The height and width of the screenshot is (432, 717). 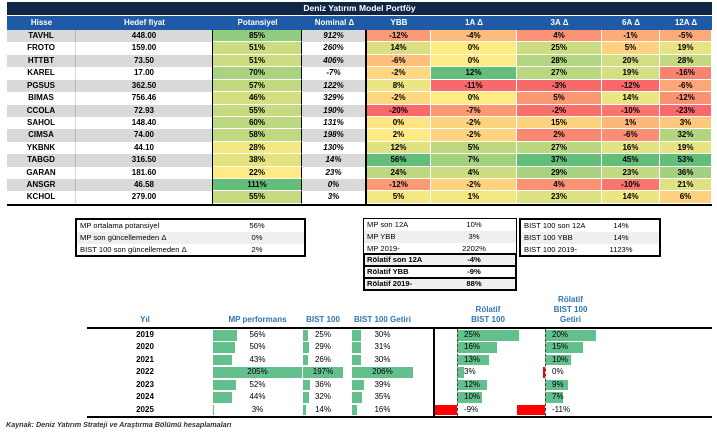 I want to click on cell-d1a: -2%, so click(x=474, y=123).